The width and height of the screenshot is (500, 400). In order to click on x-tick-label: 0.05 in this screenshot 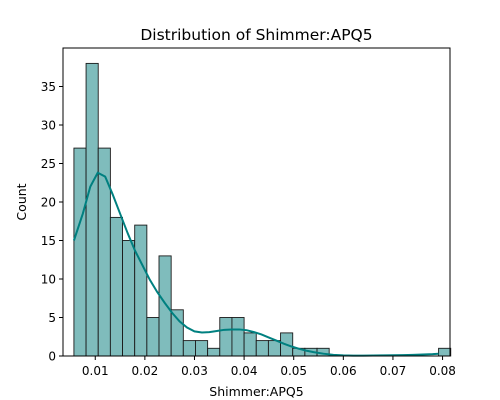, I will do `click(293, 371)`.